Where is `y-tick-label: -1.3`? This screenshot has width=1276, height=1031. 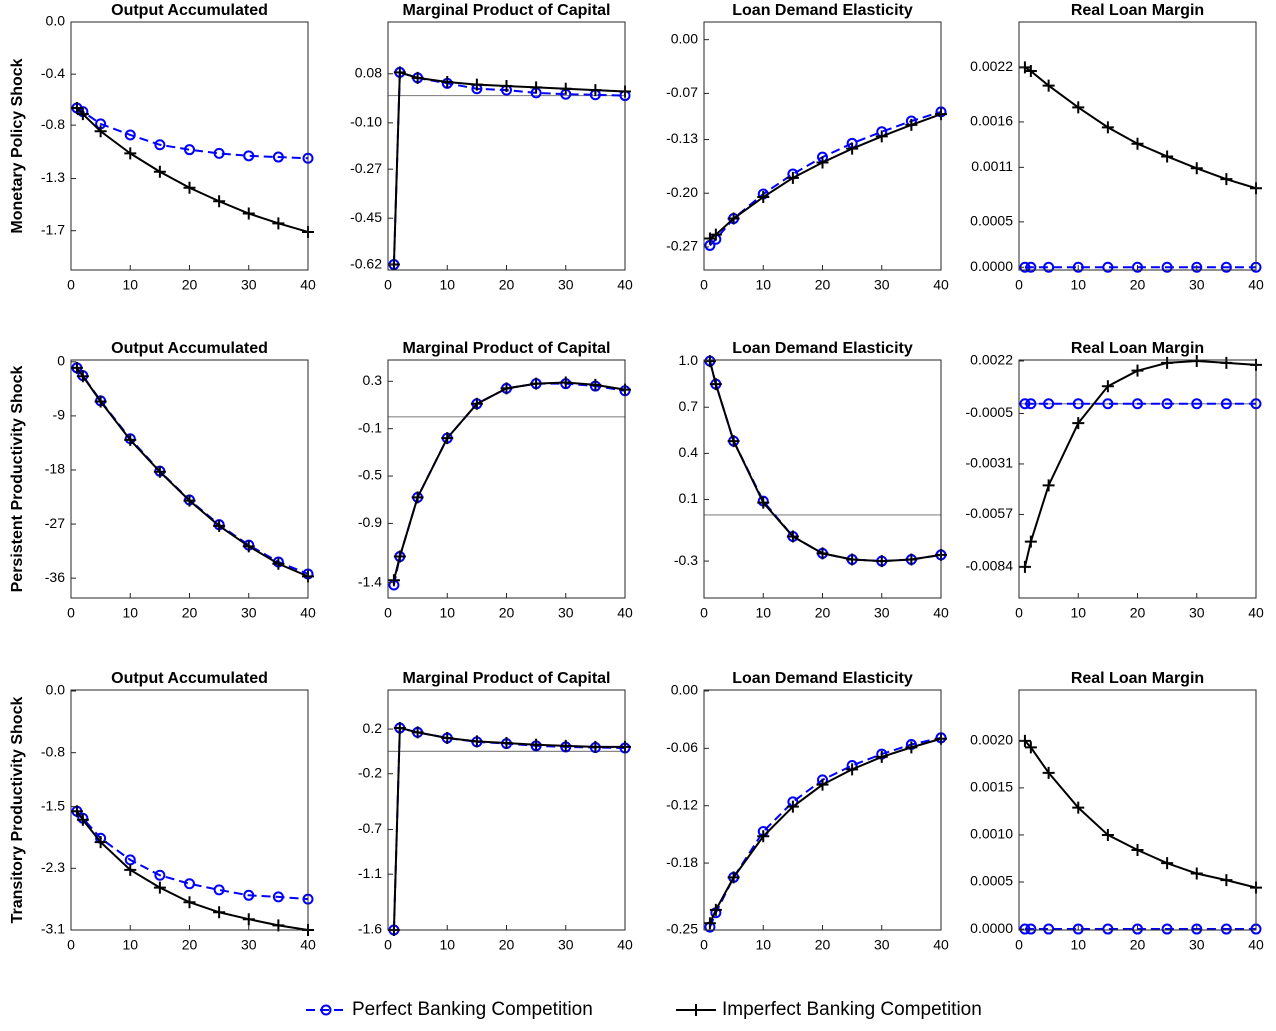 y-tick-label: -1.3 is located at coordinates (53, 177).